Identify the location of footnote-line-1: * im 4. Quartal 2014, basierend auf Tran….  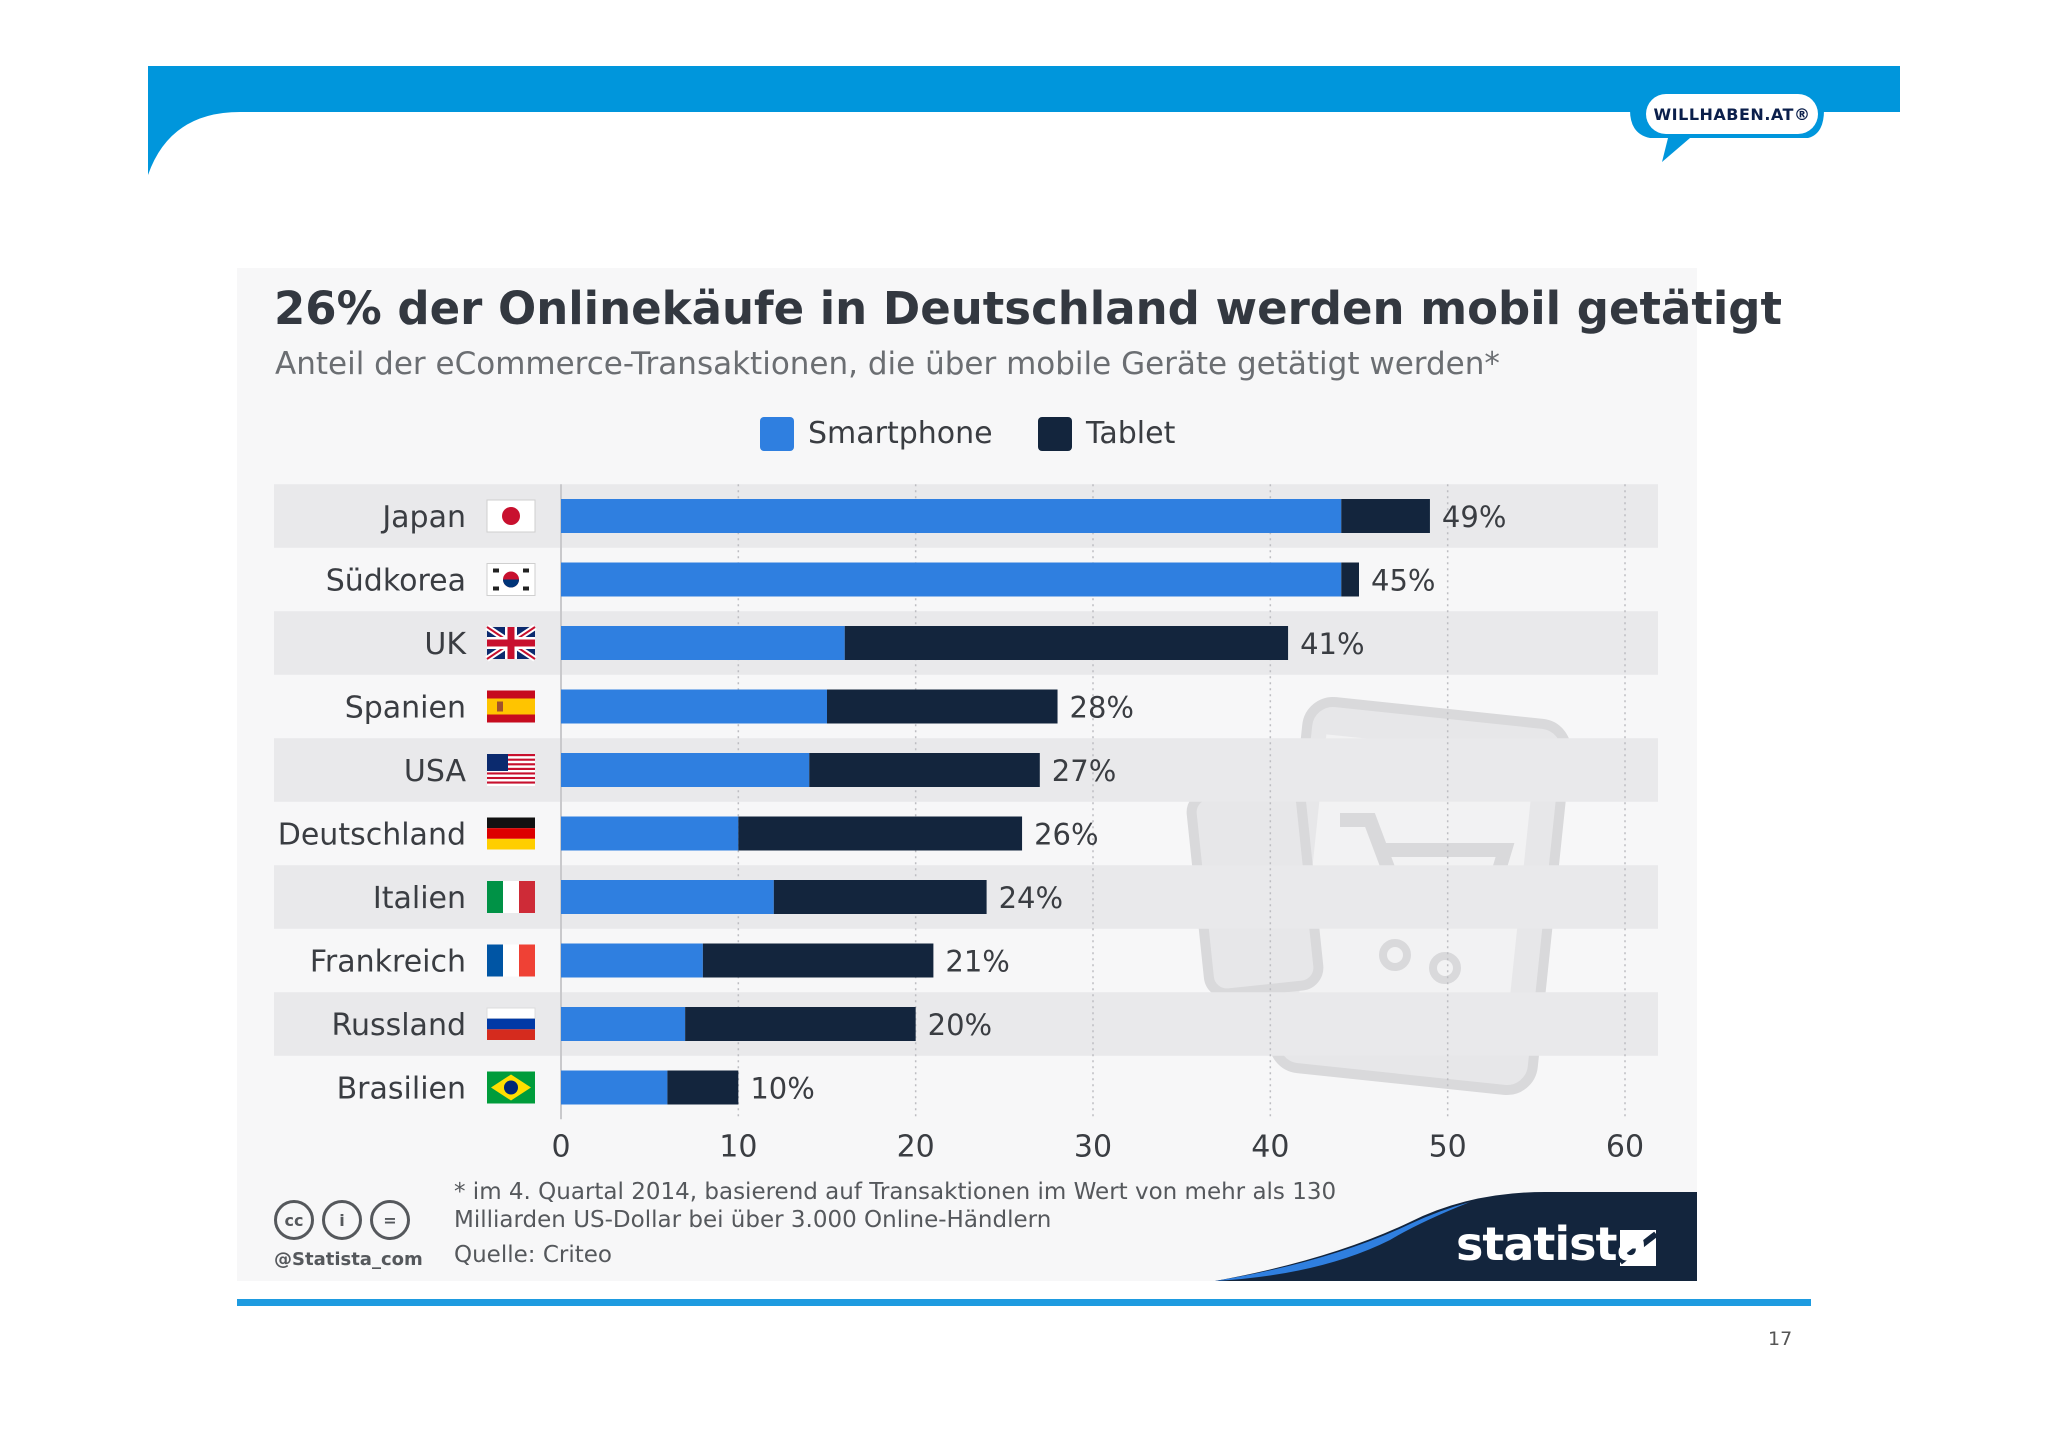
(895, 1192).